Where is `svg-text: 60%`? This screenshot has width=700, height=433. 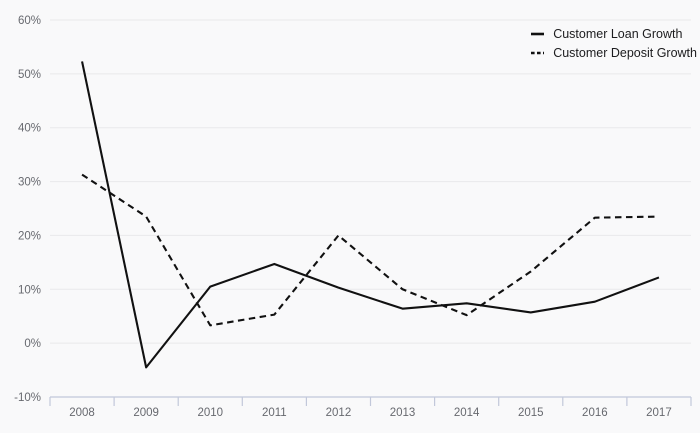 svg-text: 60% is located at coordinates (29, 21).